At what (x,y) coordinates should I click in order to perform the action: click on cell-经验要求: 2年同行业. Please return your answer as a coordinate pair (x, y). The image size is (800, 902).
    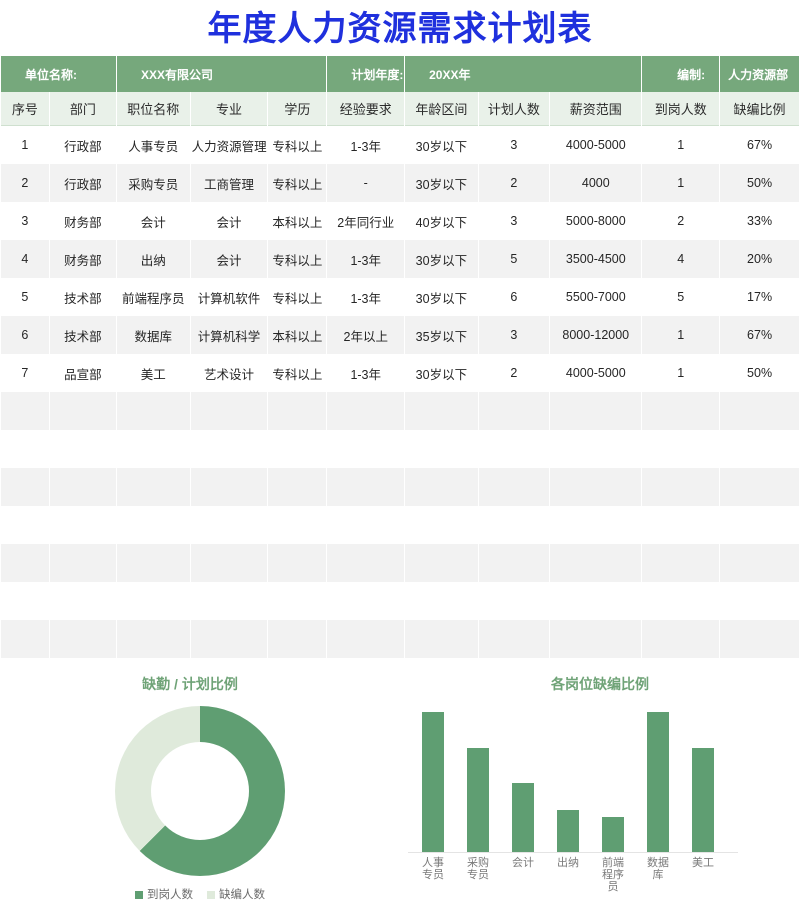
    Looking at the image, I should click on (366, 221).